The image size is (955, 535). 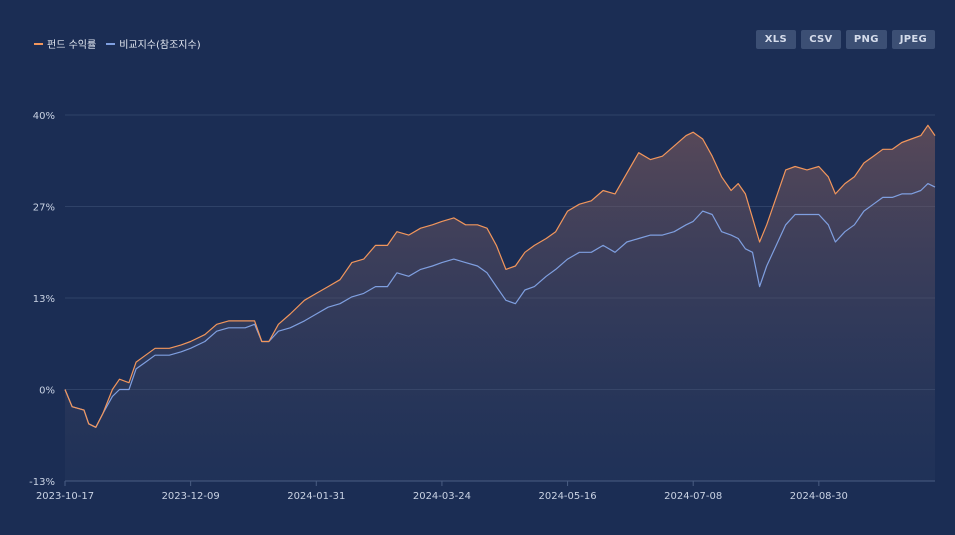 What do you see at coordinates (72, 45) in the screenshot?
I see `legend-label-fund: 펀드 수익률` at bounding box center [72, 45].